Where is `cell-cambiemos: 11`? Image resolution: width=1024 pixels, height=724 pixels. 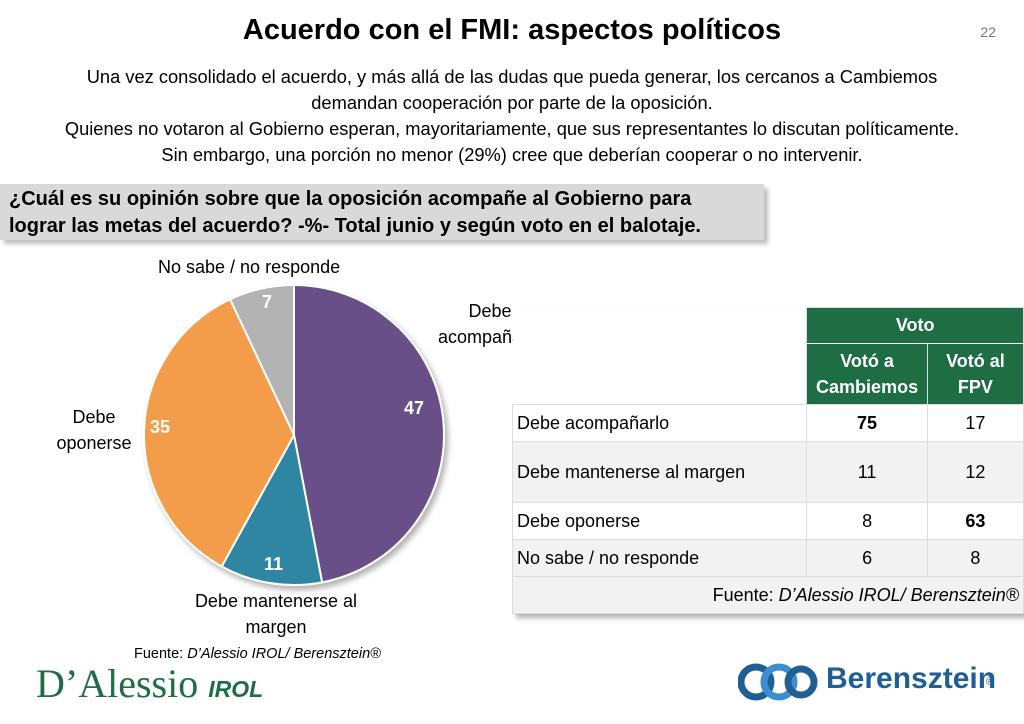 cell-cambiemos: 11 is located at coordinates (867, 472).